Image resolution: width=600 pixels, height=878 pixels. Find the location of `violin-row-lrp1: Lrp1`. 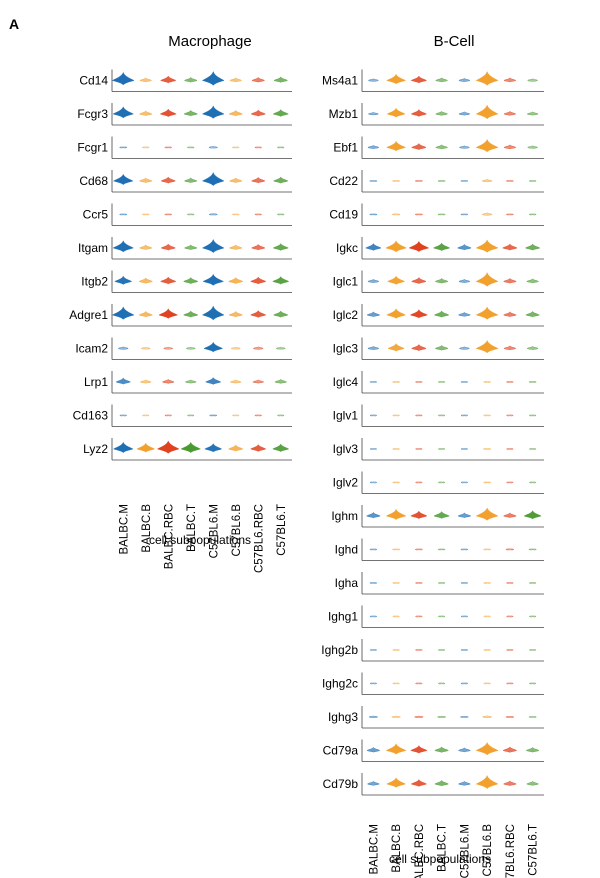

violin-row-lrp1: Lrp1 is located at coordinates (188, 382).